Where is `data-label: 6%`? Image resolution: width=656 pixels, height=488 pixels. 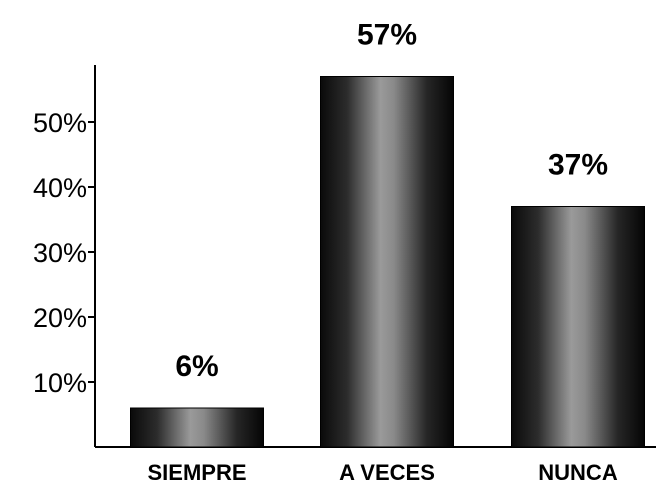
data-label: 6% is located at coordinates (196, 366).